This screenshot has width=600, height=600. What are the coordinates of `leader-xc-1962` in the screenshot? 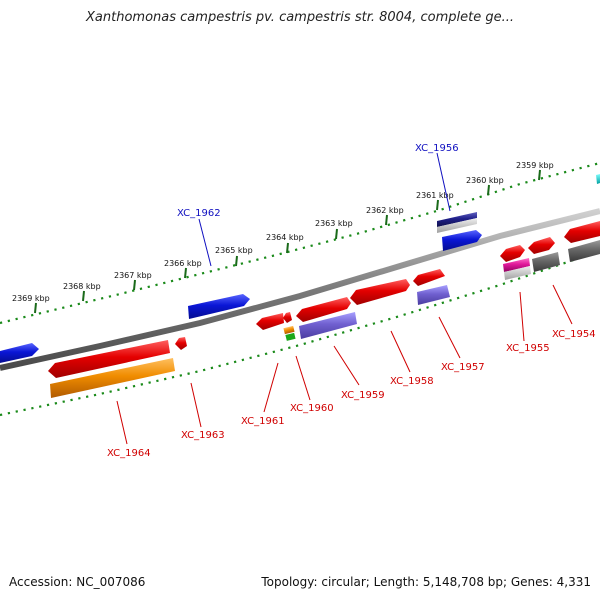 It's located at (205, 242).